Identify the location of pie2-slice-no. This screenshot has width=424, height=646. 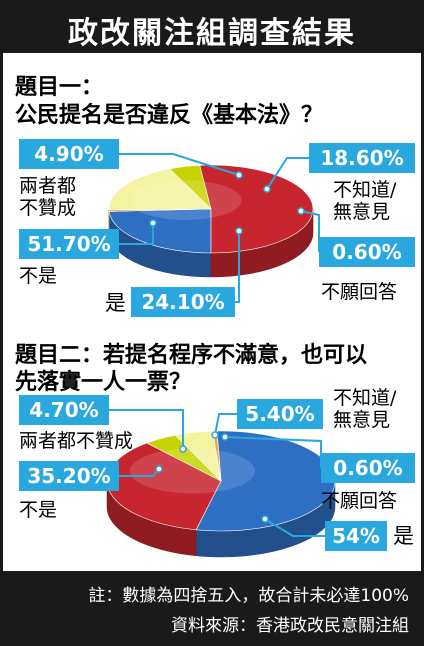
(164, 486).